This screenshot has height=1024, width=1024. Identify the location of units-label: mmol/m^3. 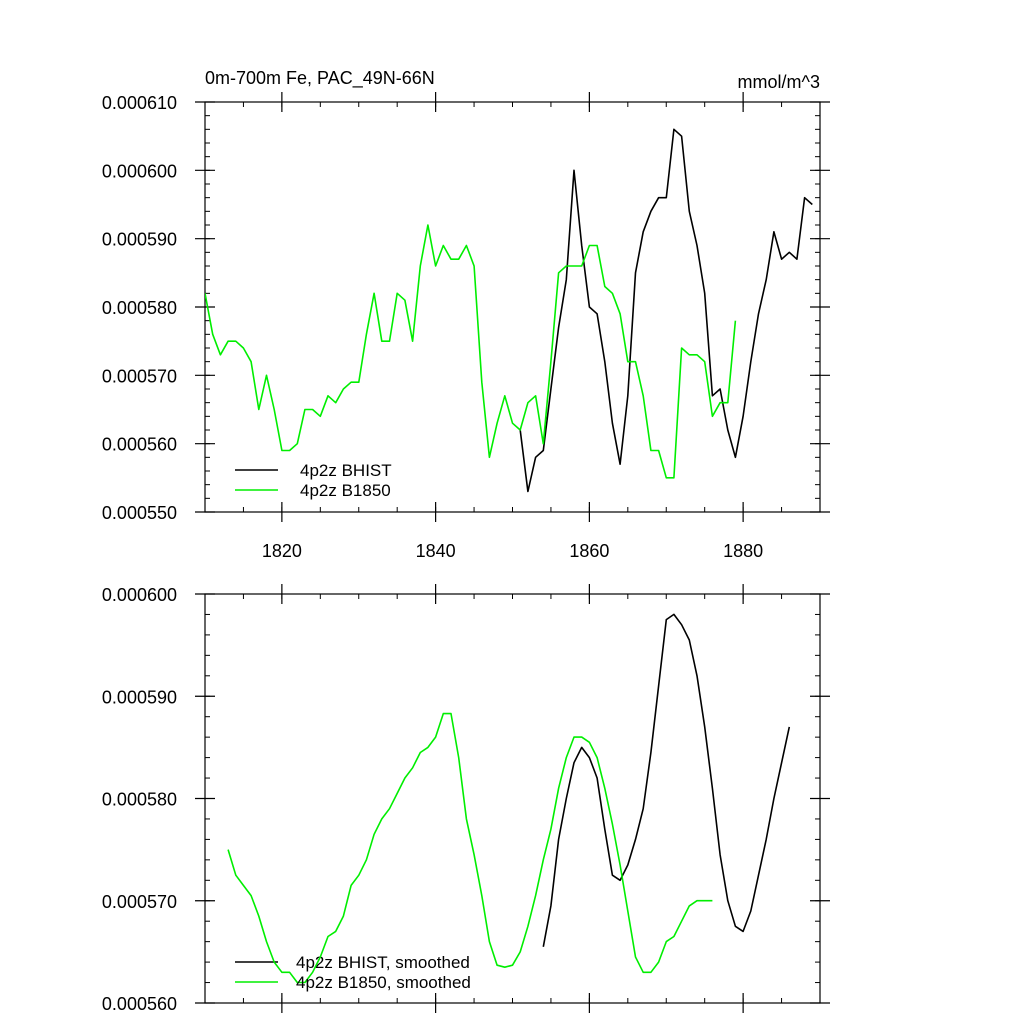
(779, 82).